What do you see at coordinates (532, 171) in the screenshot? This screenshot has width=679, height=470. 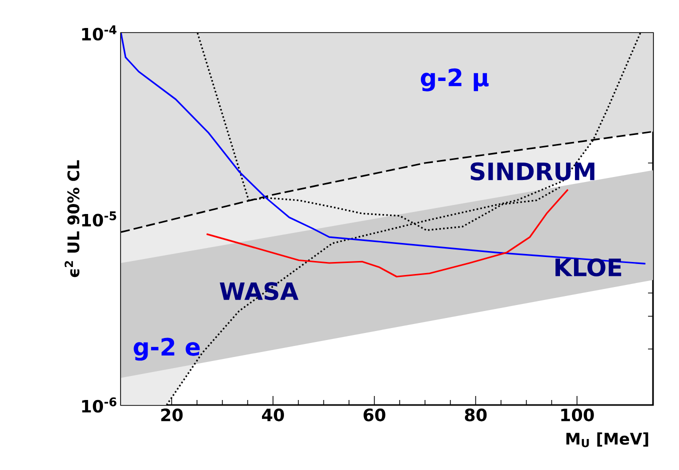 I see `annotation: SINDRUM` at bounding box center [532, 171].